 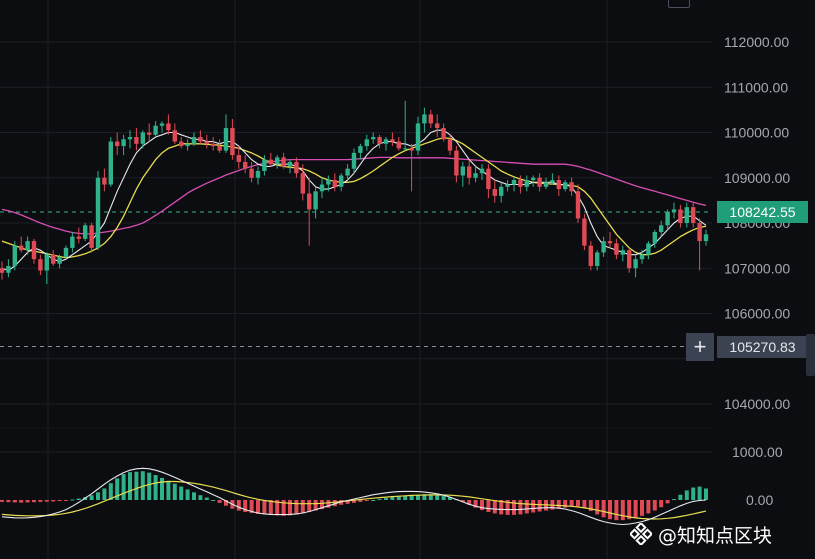 What do you see at coordinates (757, 178) in the screenshot?
I see `price-tick-label: 109000.00` at bounding box center [757, 178].